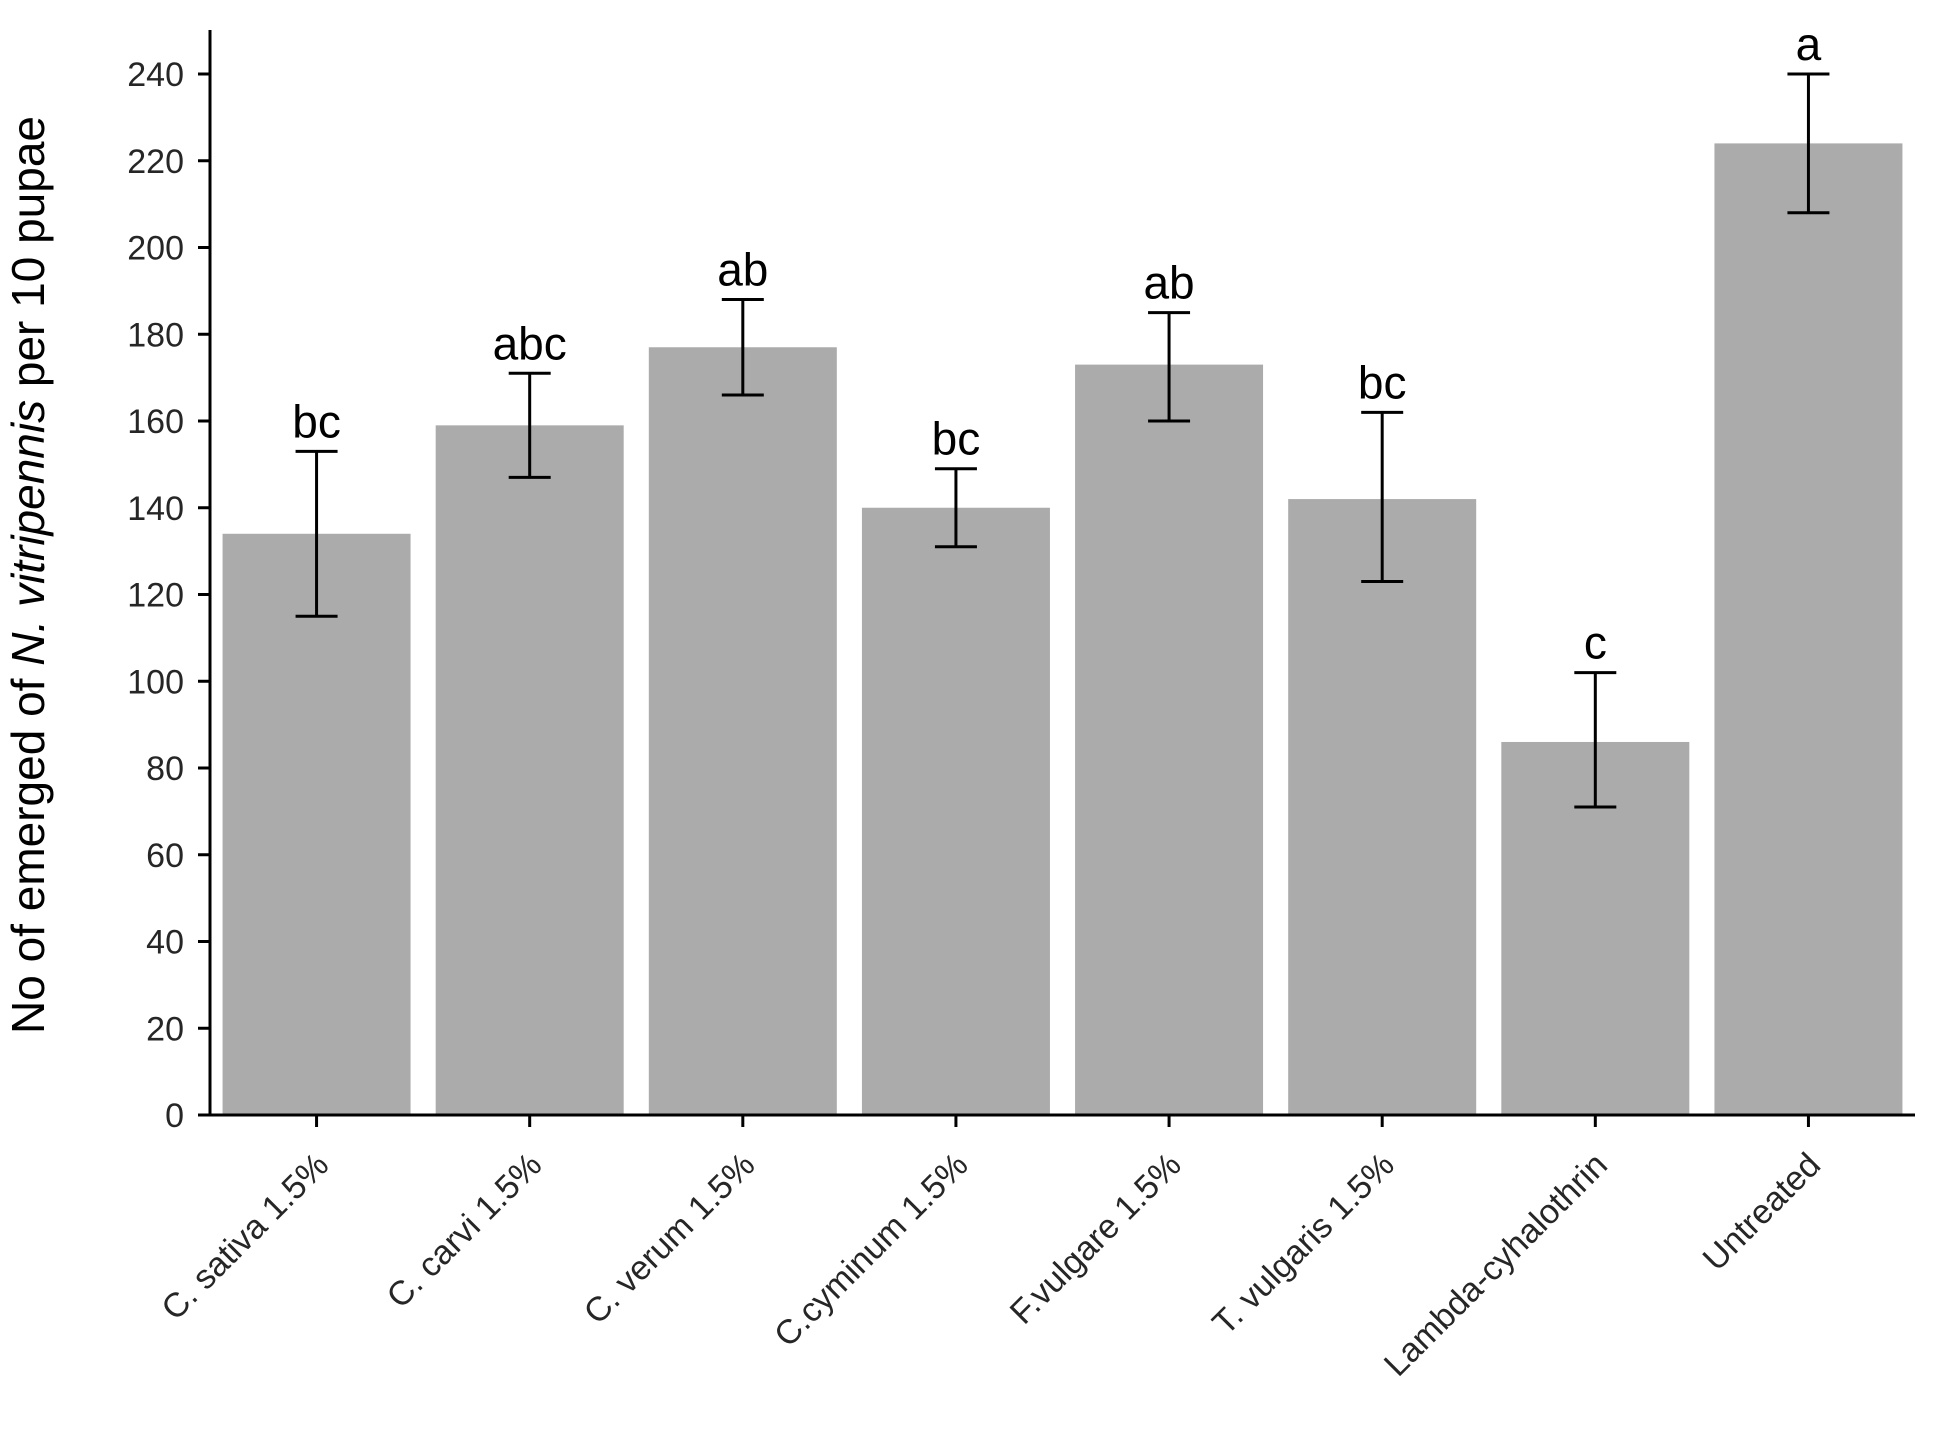 This screenshot has height=1429, width=1949. Describe the element at coordinates (530, 343) in the screenshot. I see `significance-label: abc` at that location.